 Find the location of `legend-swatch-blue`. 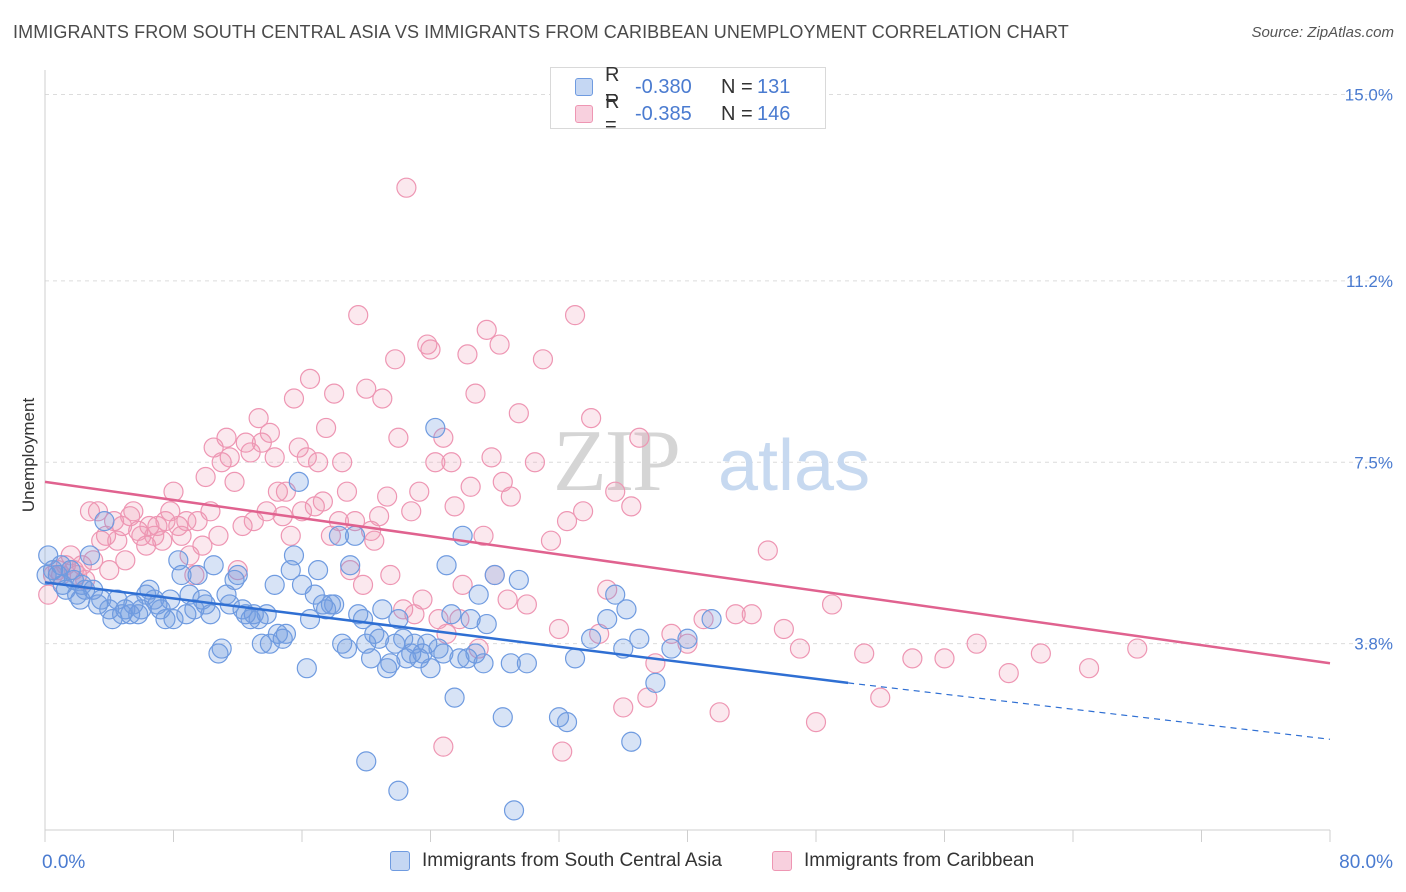

legend-swatch-blue is located at coordinates (584, 87).